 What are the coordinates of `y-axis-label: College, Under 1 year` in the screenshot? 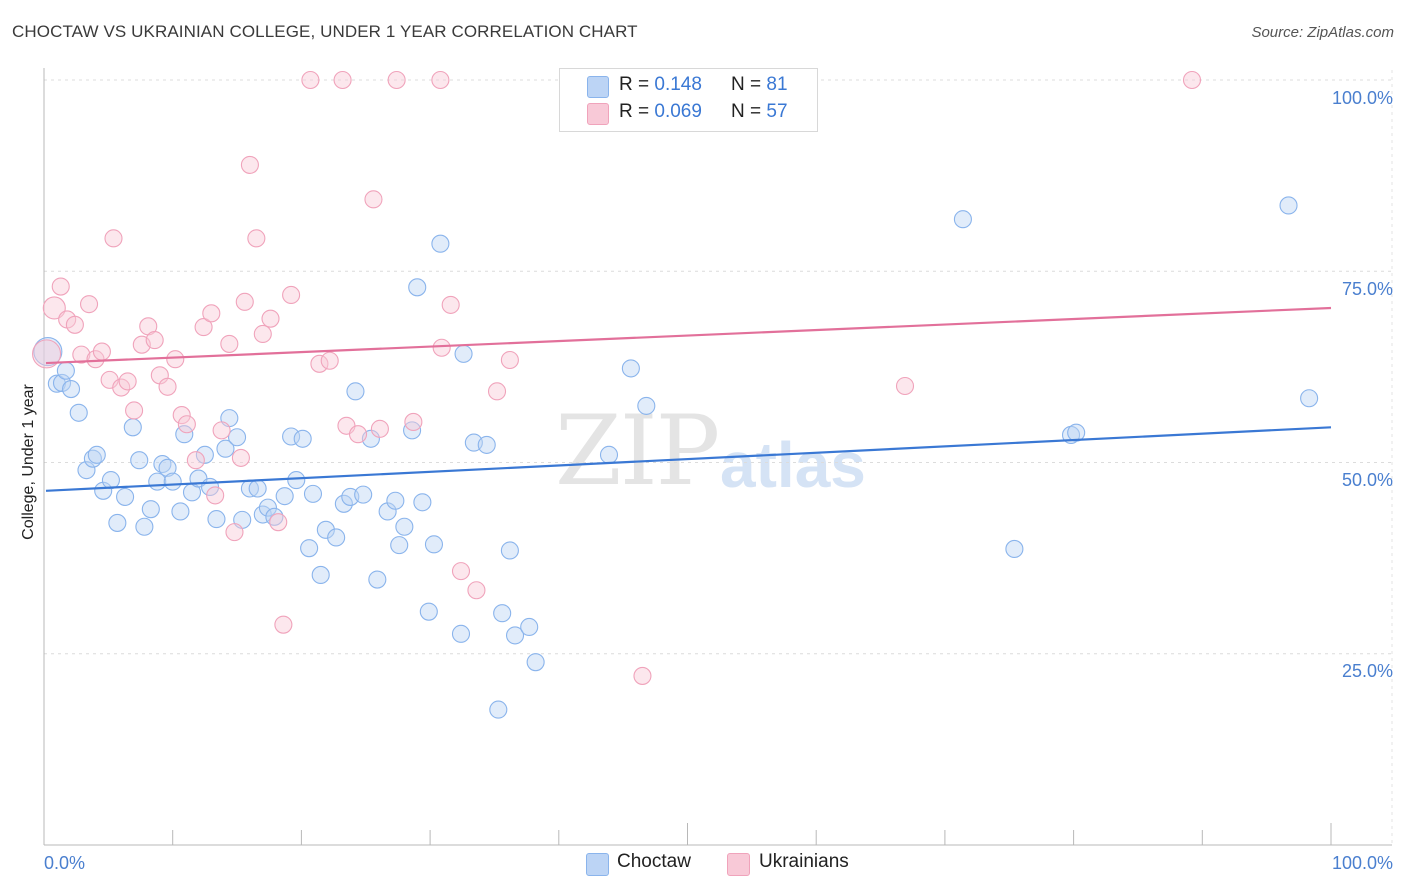 It's located at (28, 462).